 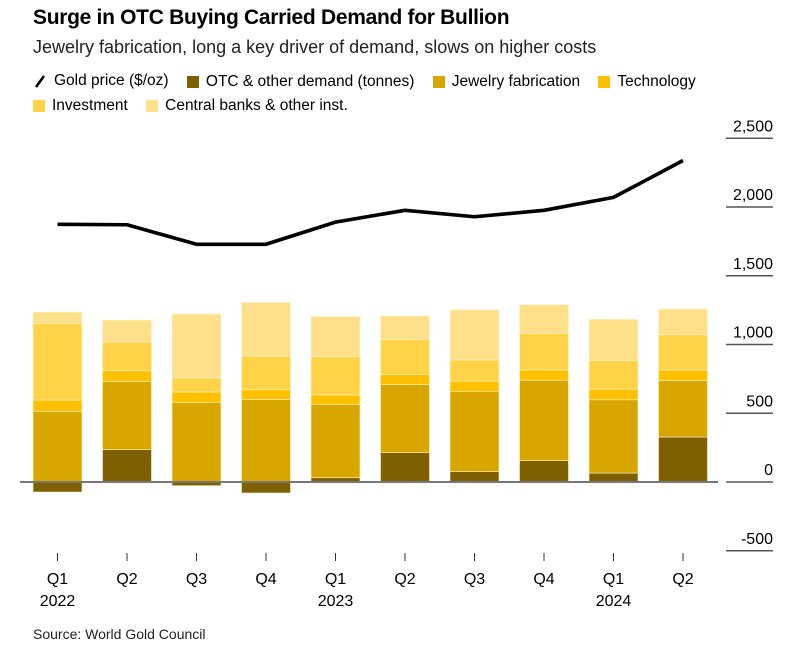 I want to click on y-tick-label: 0, so click(x=768, y=470).